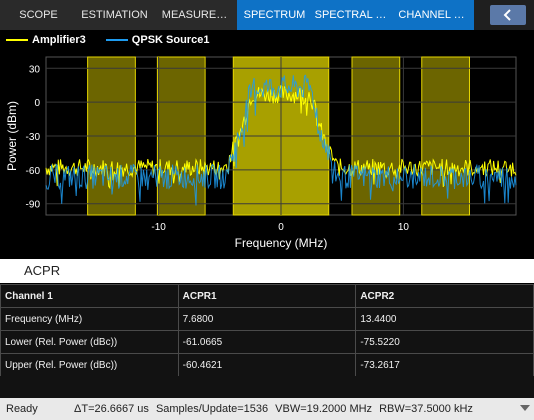 Image resolution: width=534 pixels, height=420 pixels. I want to click on legend-label: Amplifier3, so click(59, 40).